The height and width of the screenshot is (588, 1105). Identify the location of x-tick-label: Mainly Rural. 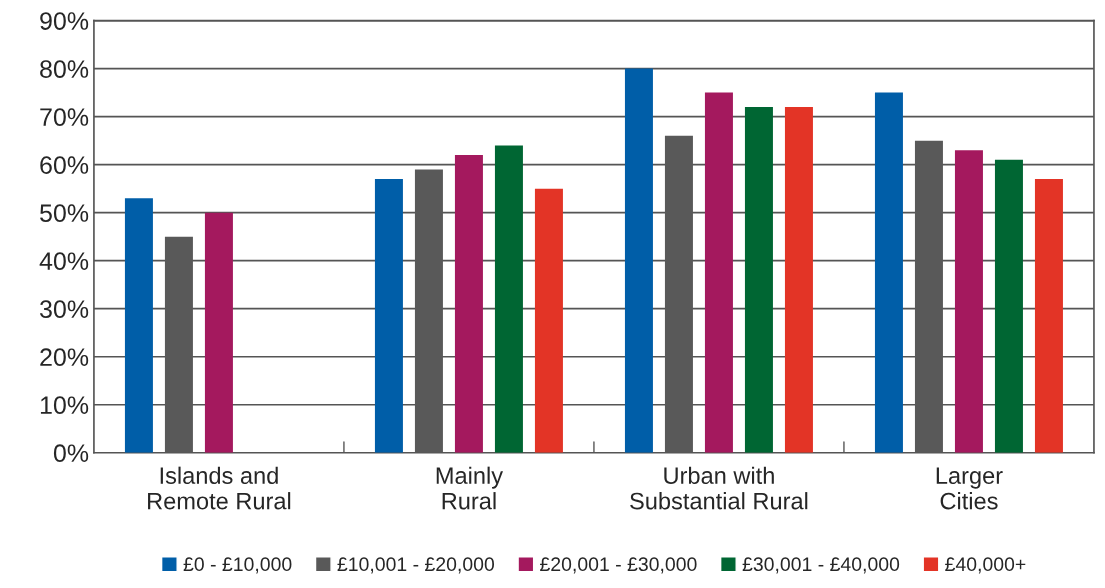
(470, 488).